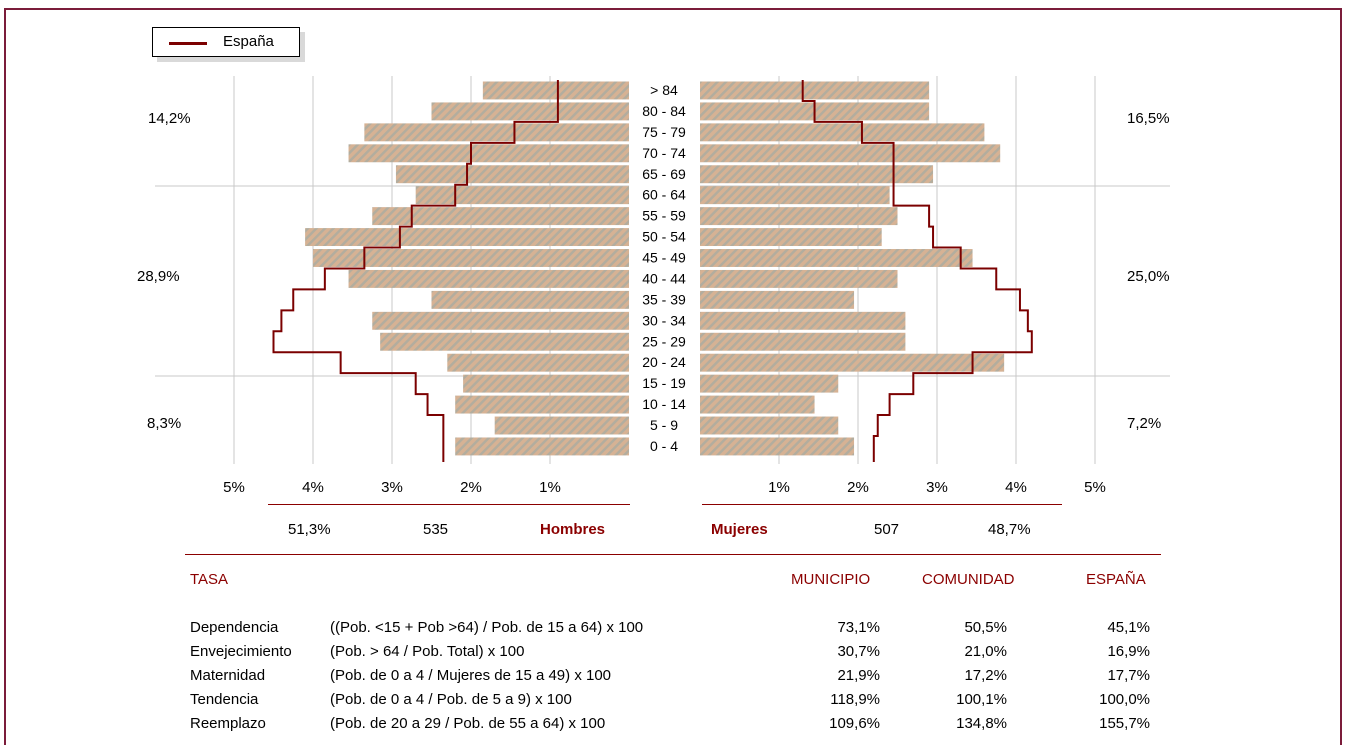 Image resolution: width=1347 pixels, height=746 pixels. I want to click on x-tick-label-right: 5%, so click(1095, 487).